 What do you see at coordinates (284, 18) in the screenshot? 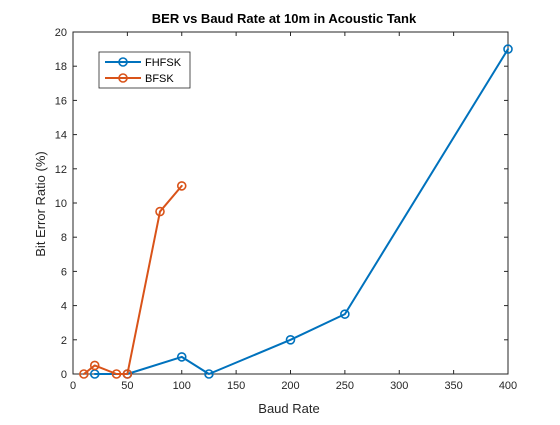
I see `chart-title: BER vs Baud Rate at 10m in Acoustic Tank` at bounding box center [284, 18].